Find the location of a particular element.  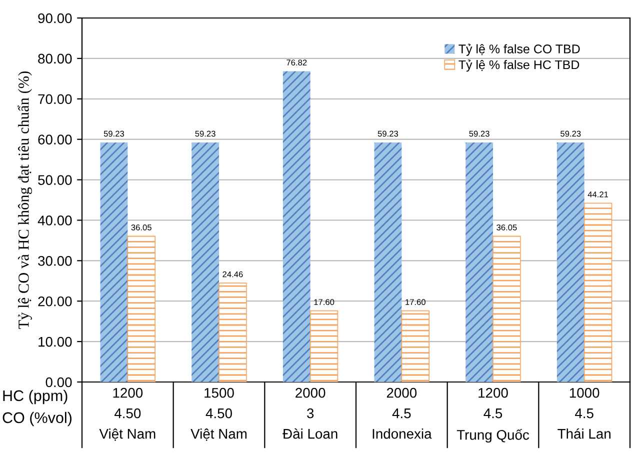

x-tick-label: 2000 3 Đài Loan is located at coordinates (310, 413).